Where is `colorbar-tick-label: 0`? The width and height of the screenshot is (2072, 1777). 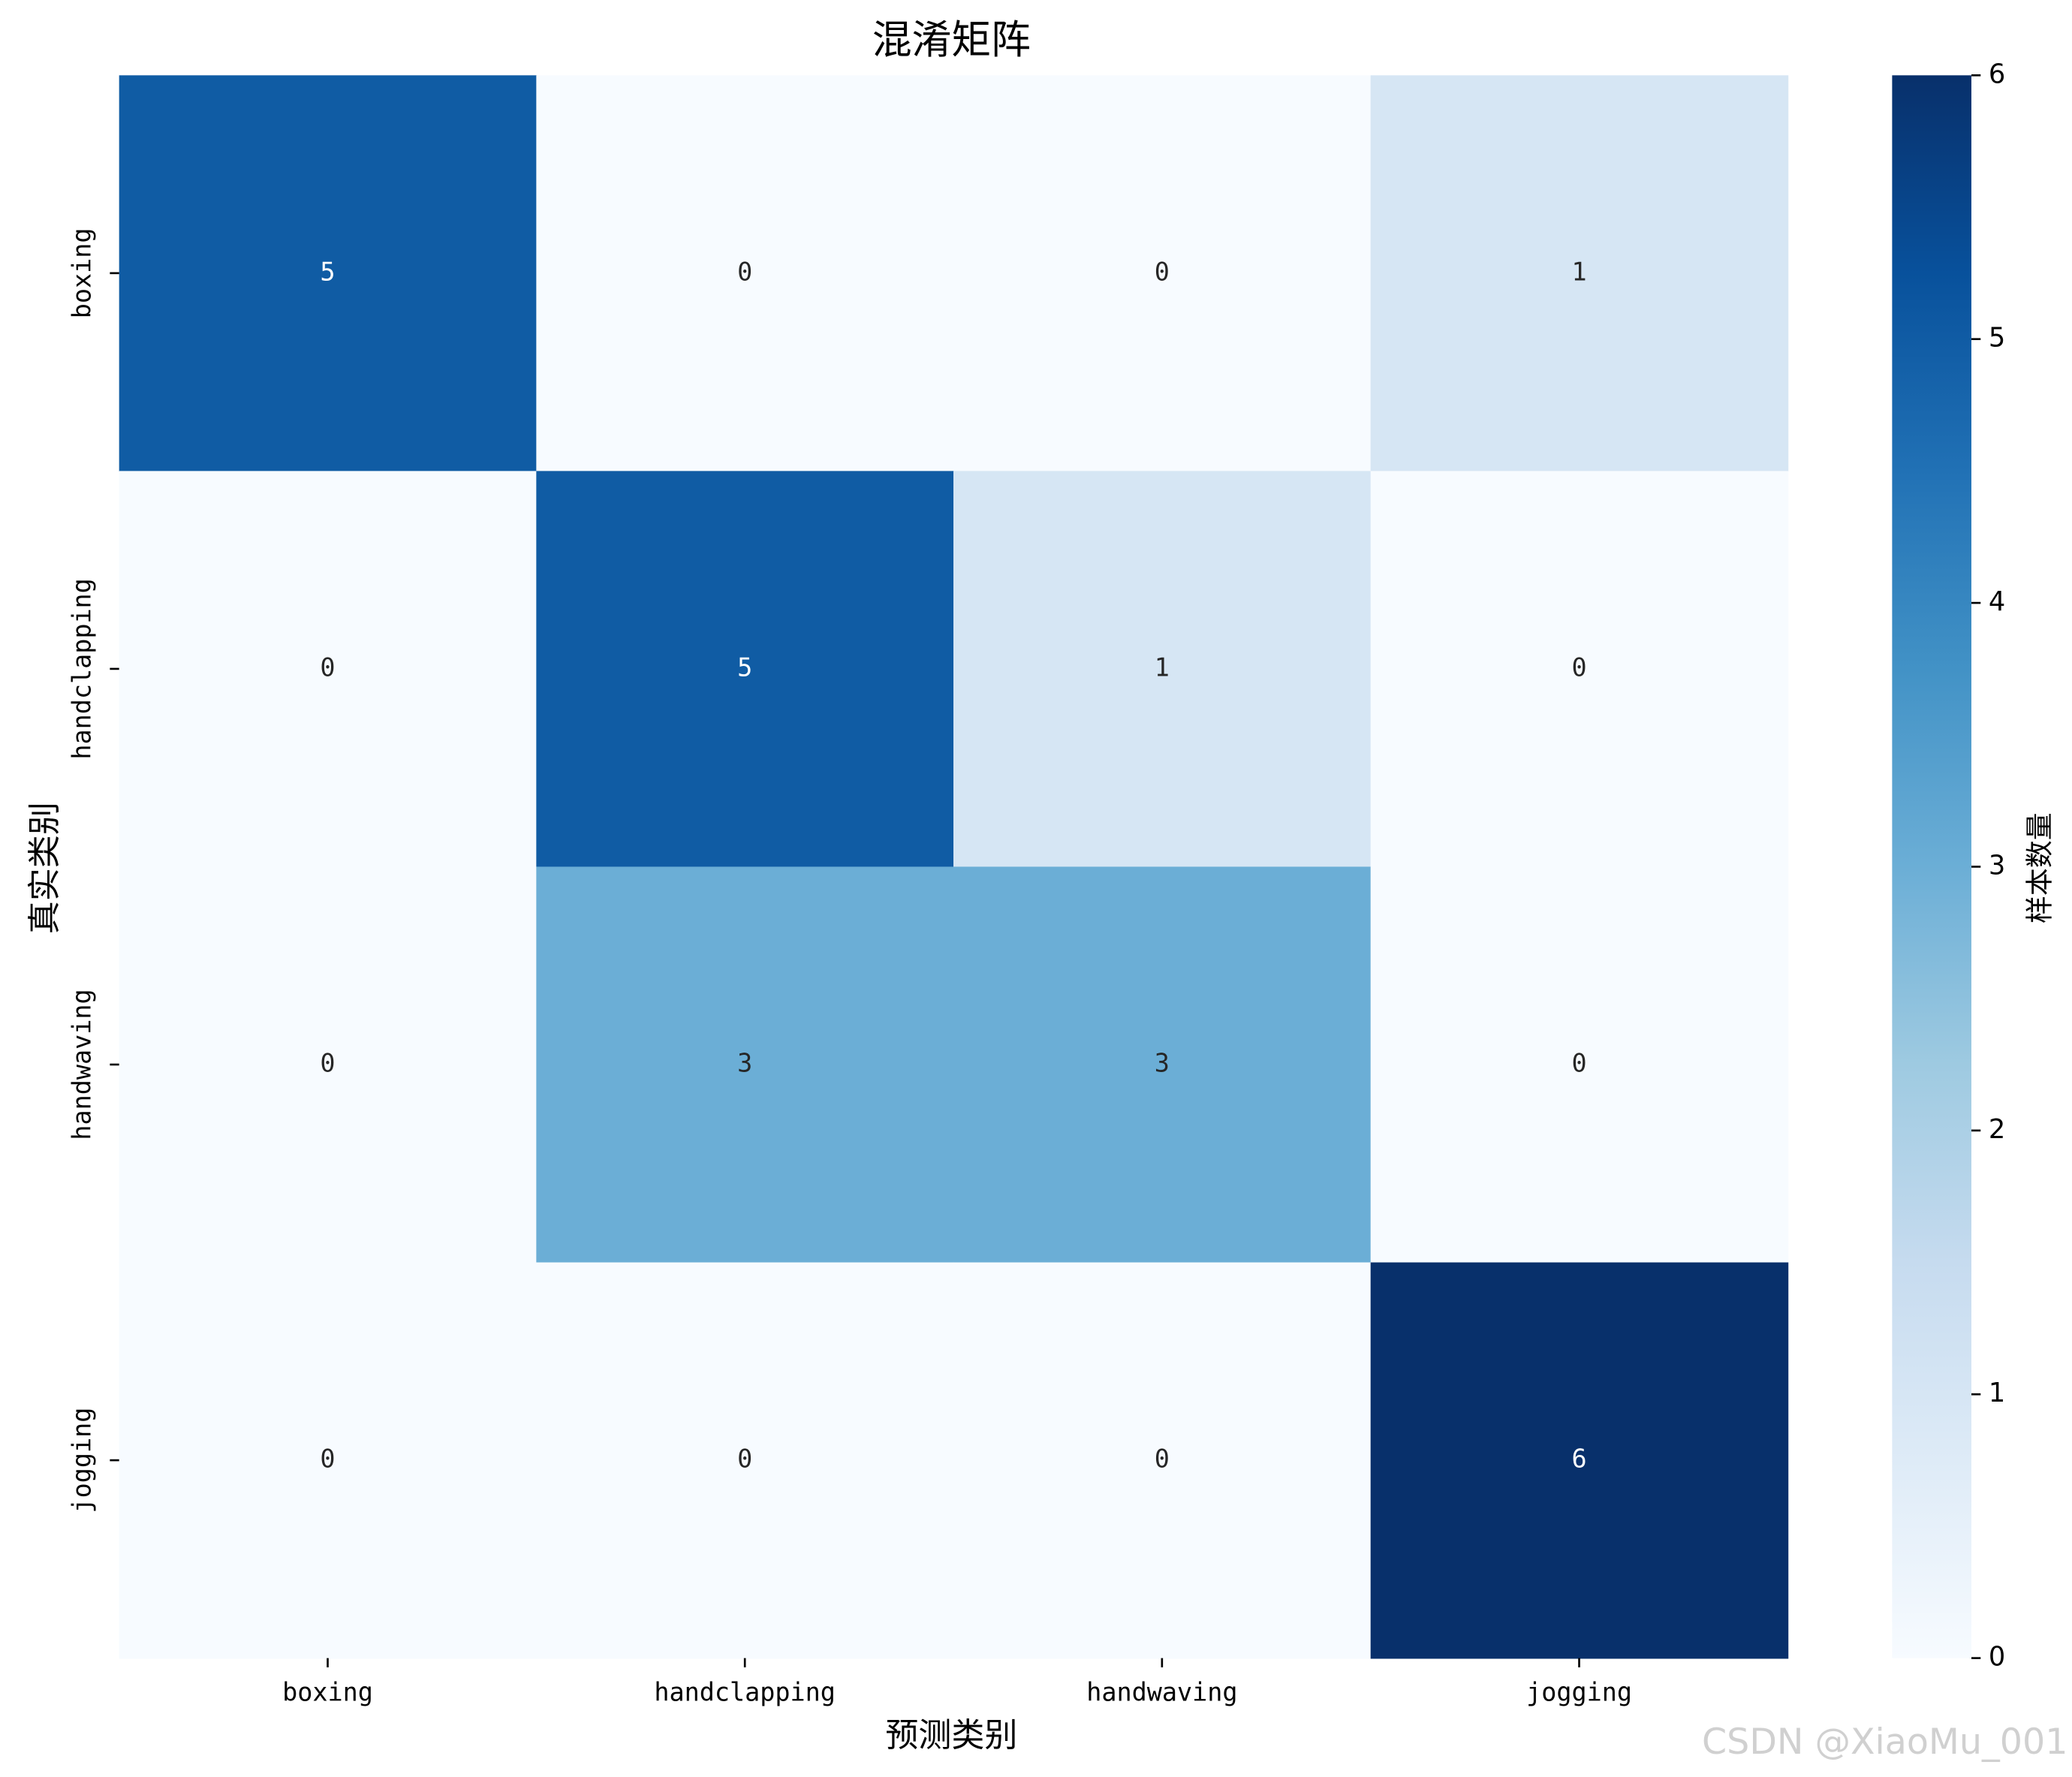
colorbar-tick-label: 0 is located at coordinates (1997, 1657).